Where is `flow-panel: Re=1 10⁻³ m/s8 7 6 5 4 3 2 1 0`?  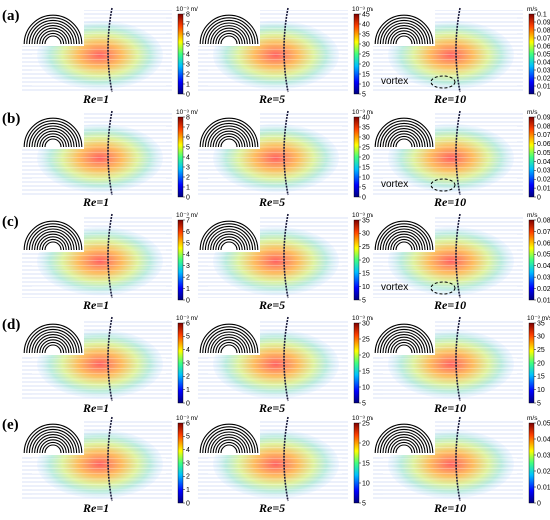
flow-panel: Re=1 10⁻³ m/s8 7 6 5 4 3 2 1 0 is located at coordinates (112, 159).